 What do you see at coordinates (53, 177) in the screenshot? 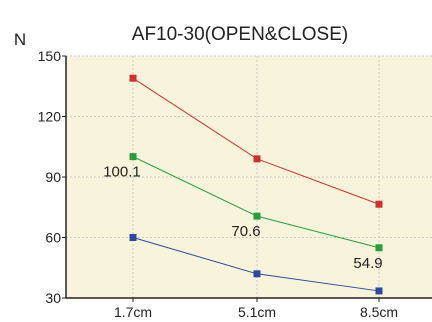
I see `y-tick-label: 90` at bounding box center [53, 177].